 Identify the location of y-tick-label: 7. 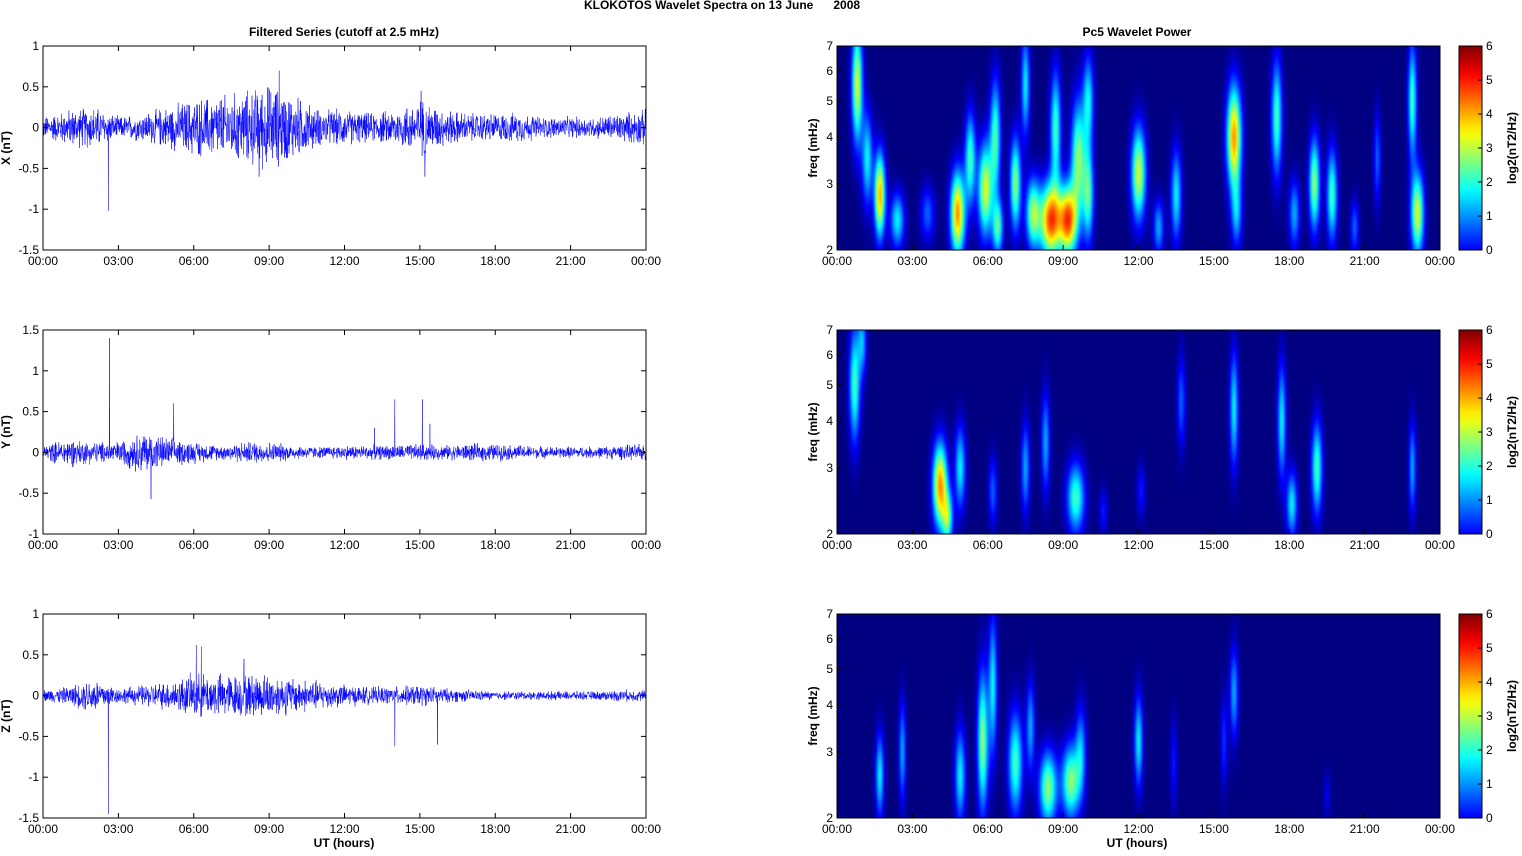
(829, 330).